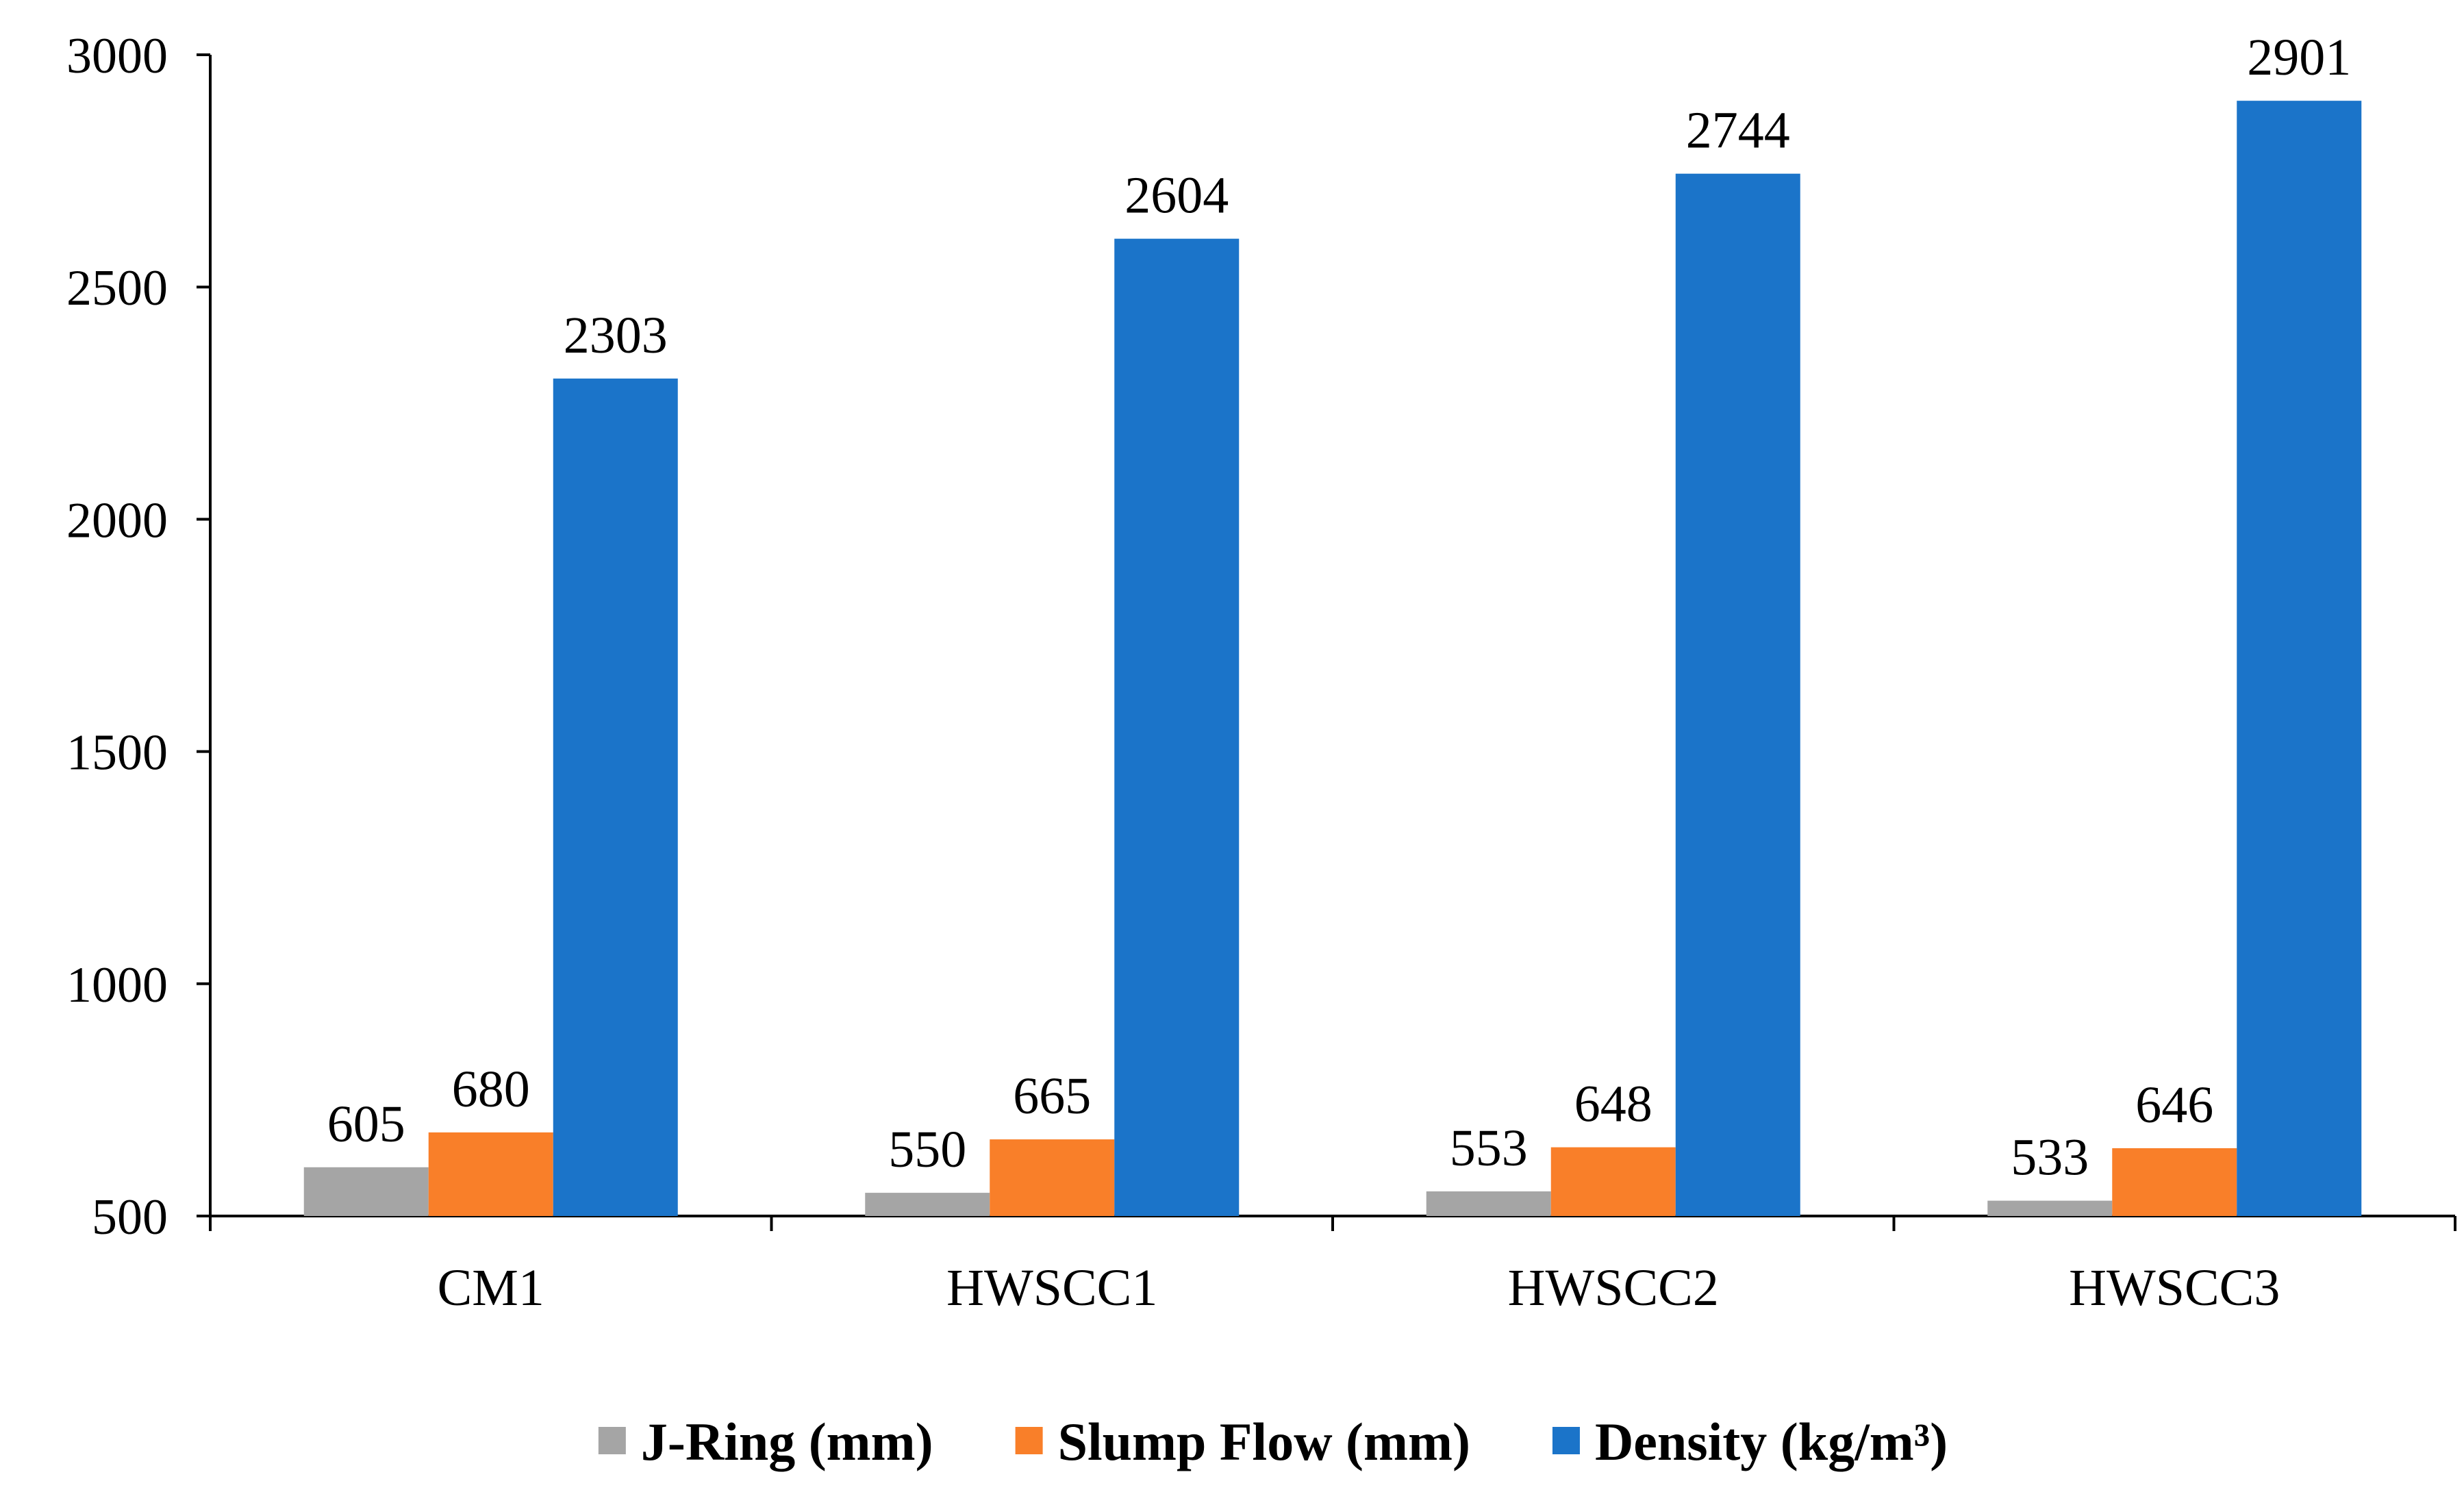  I want to click on legend-item: J-Ring (mm), so click(765, 1441).